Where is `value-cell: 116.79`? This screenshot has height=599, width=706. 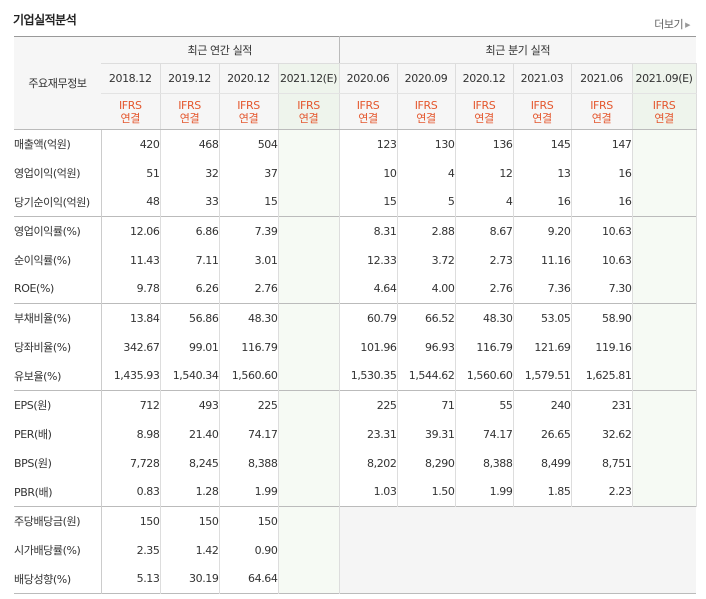
value-cell: 116.79 is located at coordinates (484, 347).